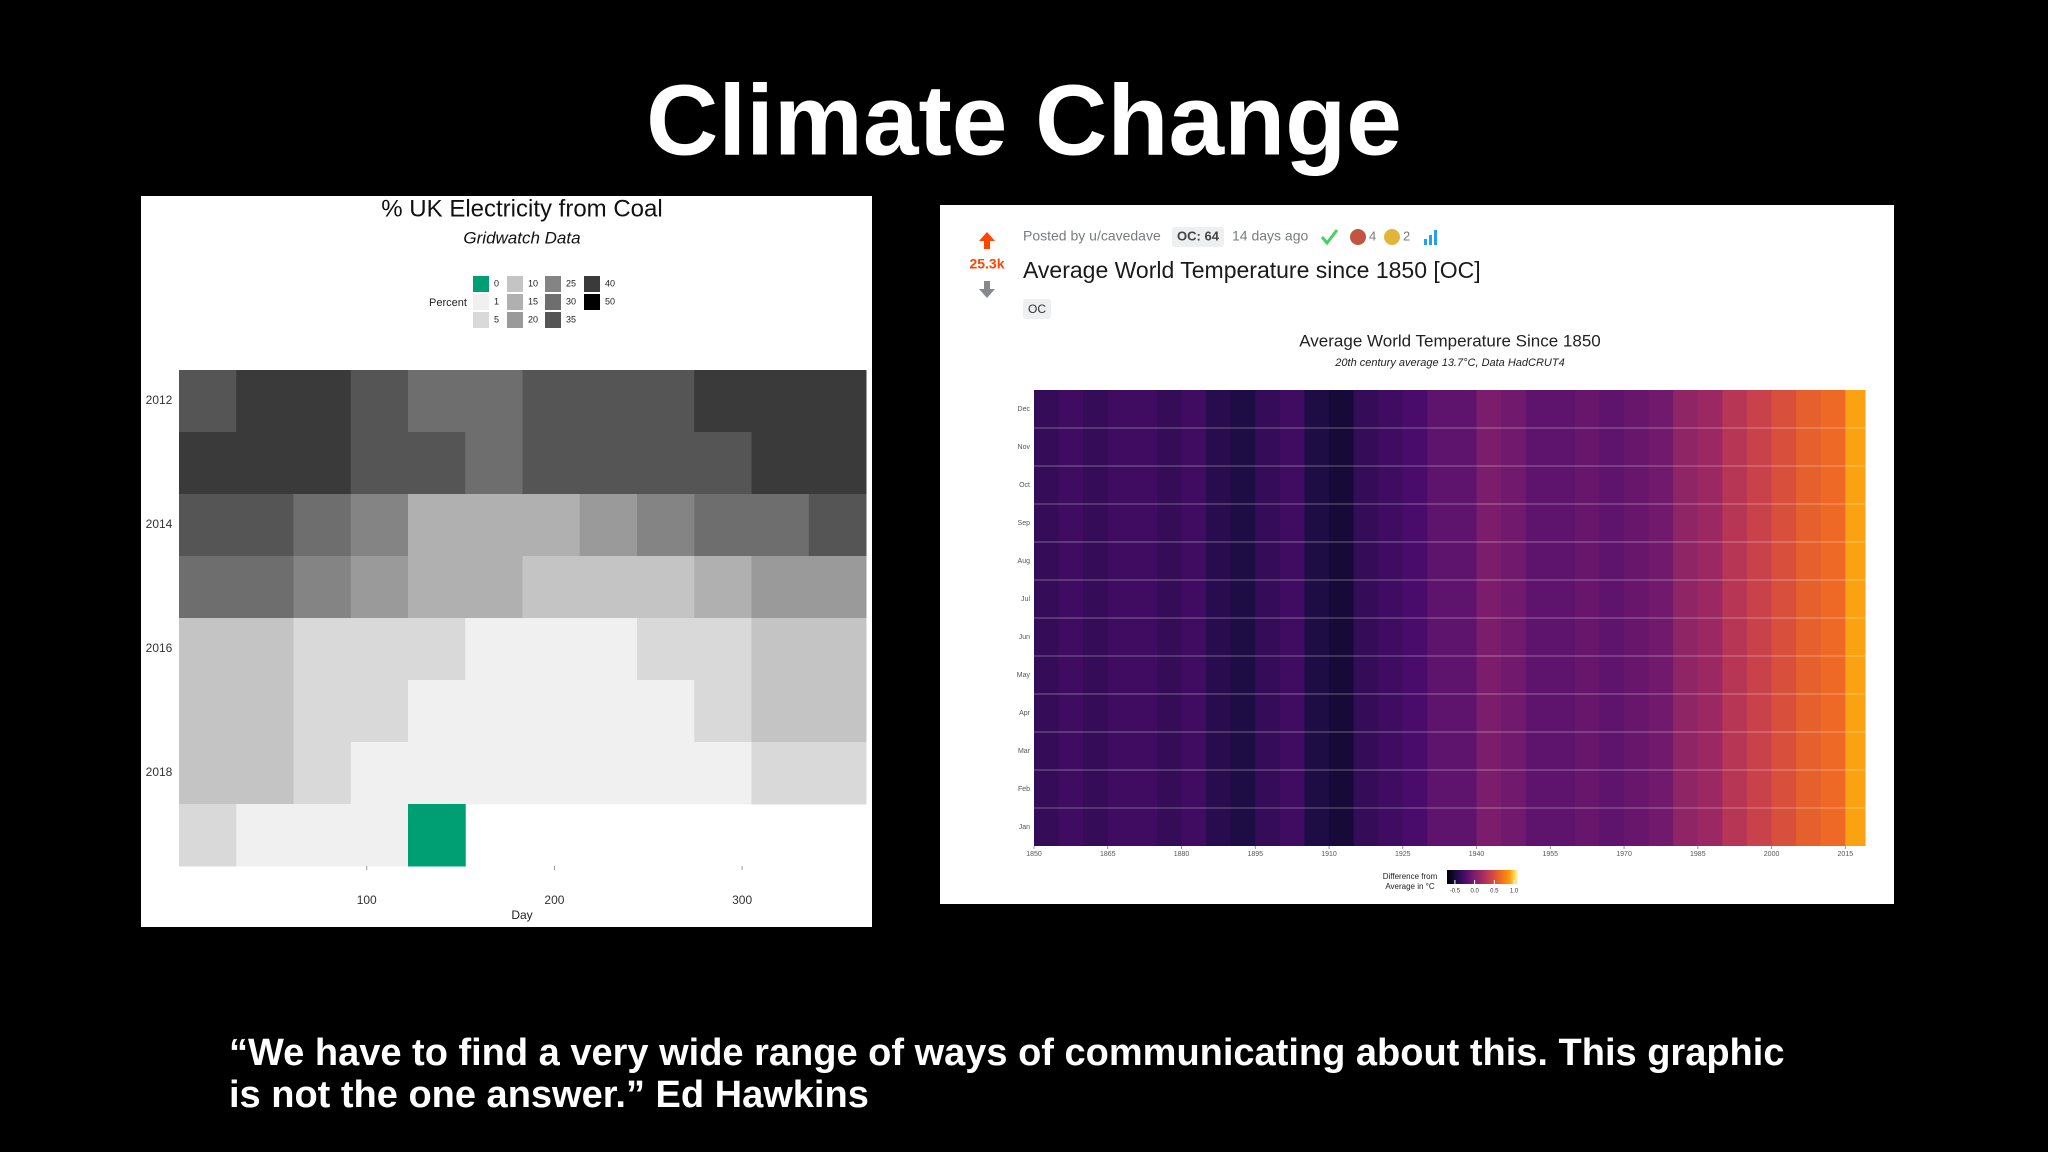 This screenshot has width=2048, height=1152. Describe the element at coordinates (1198, 235) in the screenshot. I see `badge: OC: 64` at that location.